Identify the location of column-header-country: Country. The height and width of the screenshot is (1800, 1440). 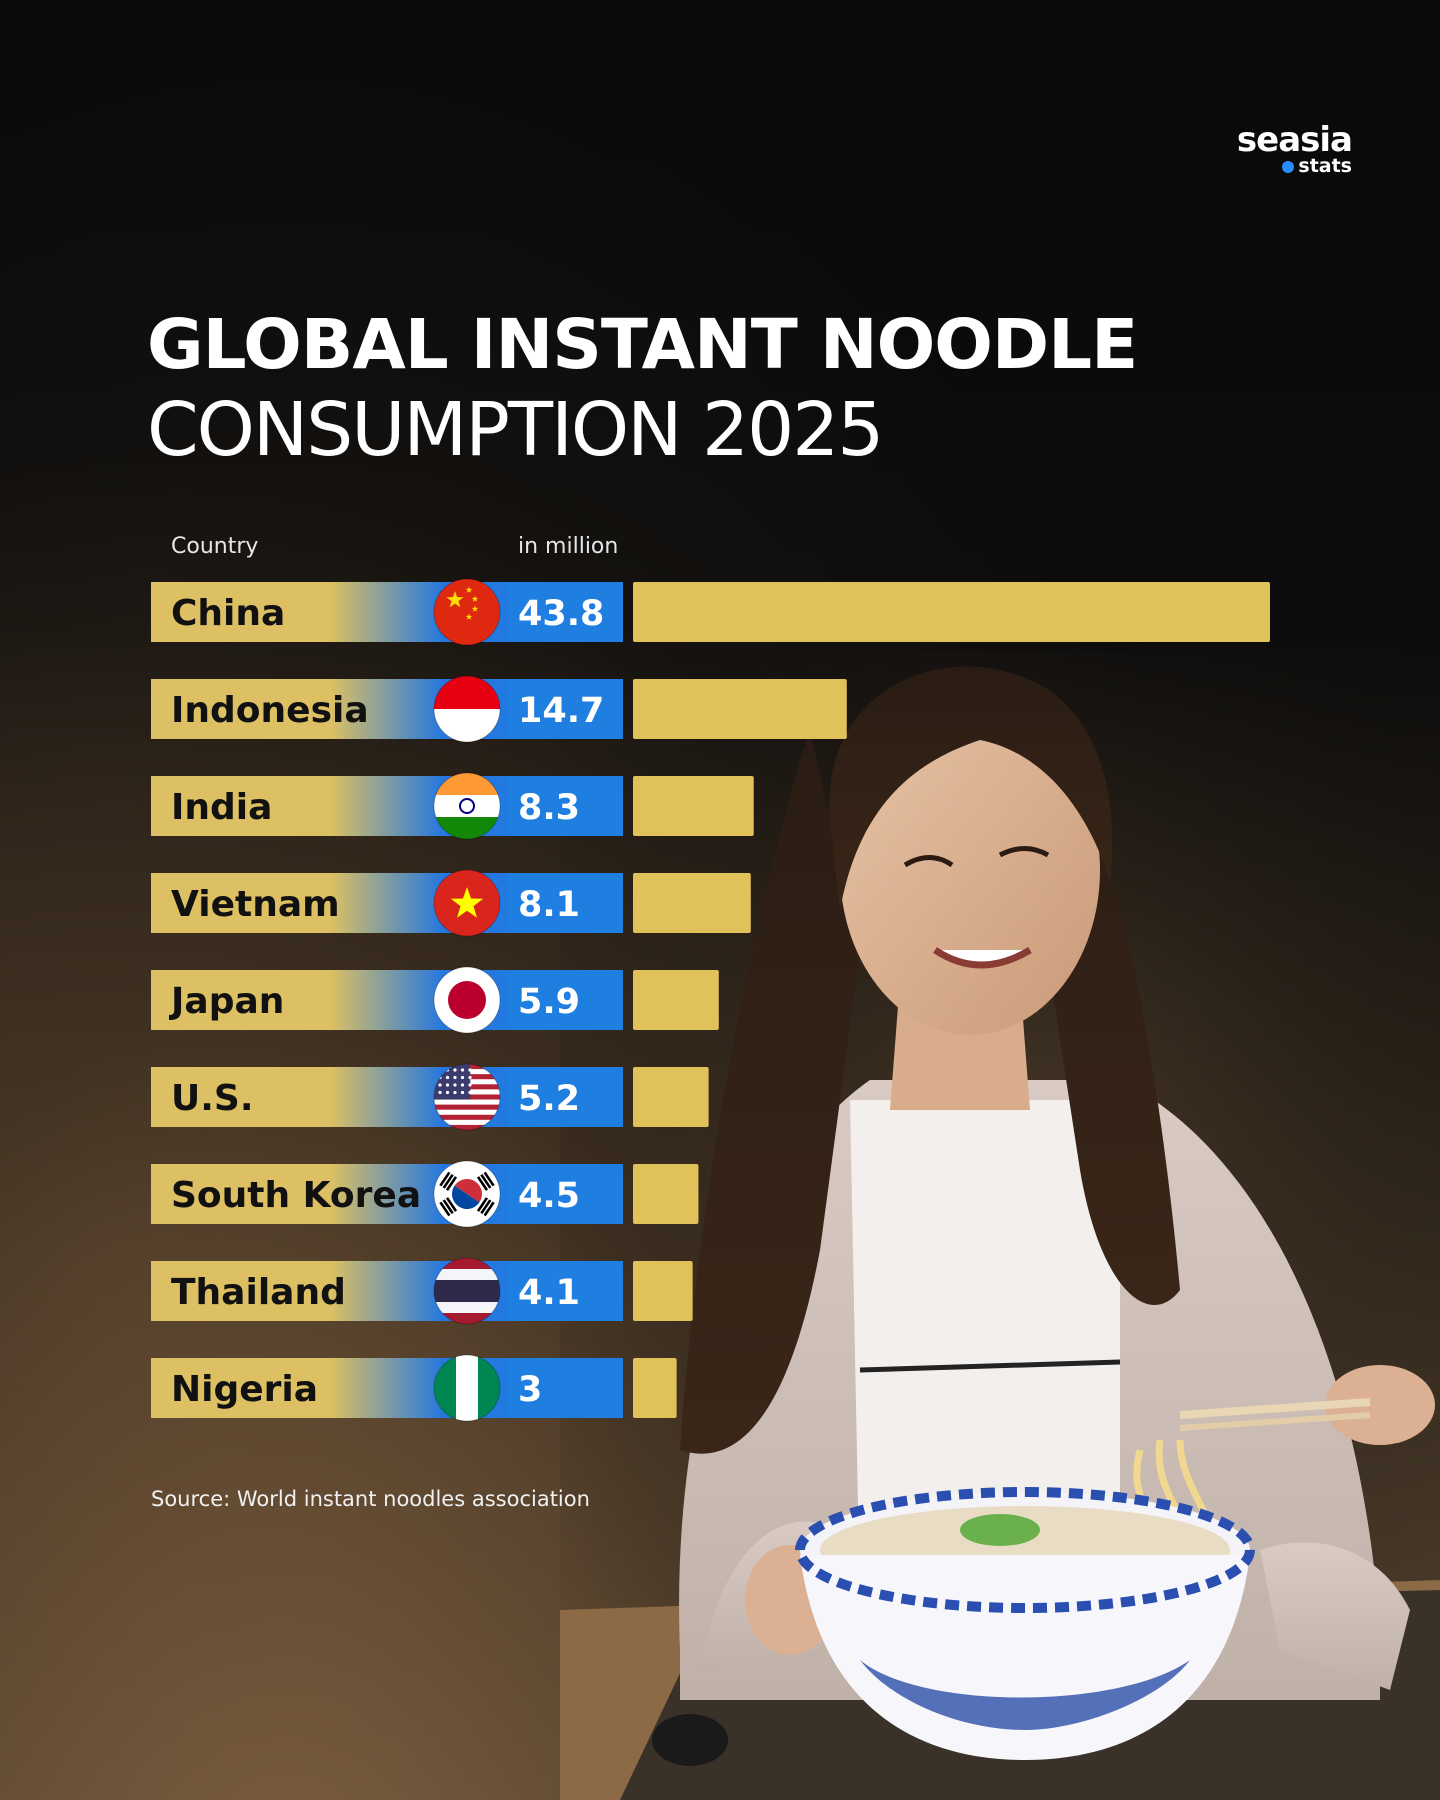
(215, 546).